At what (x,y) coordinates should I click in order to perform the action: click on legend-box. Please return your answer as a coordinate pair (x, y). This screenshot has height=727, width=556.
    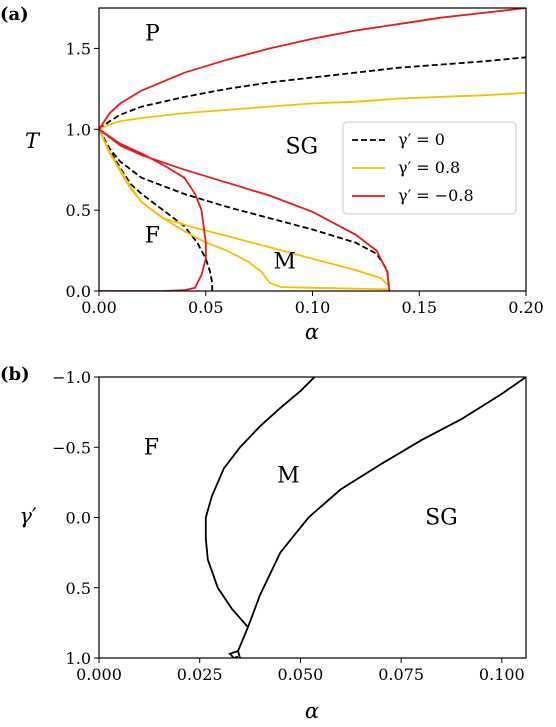
    Looking at the image, I should click on (429, 168).